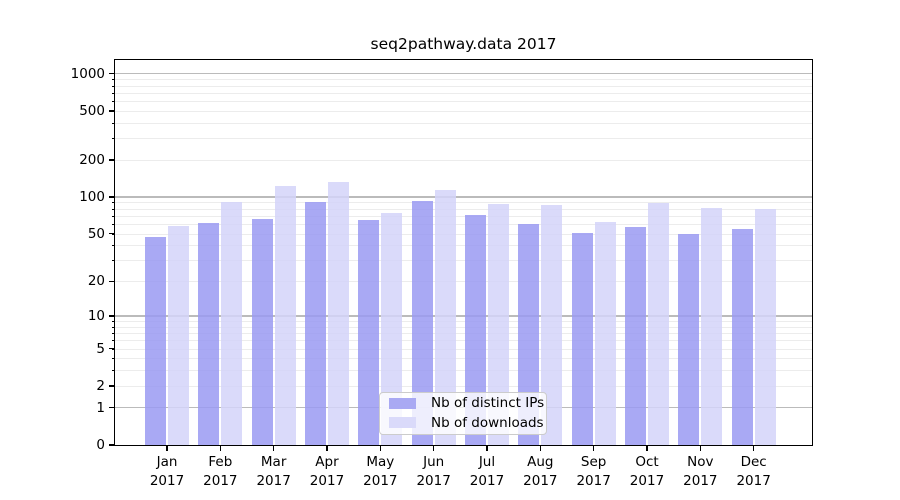 The width and height of the screenshot is (900, 500). What do you see at coordinates (232, 323) in the screenshot?
I see `bar-feb-downloads` at bounding box center [232, 323].